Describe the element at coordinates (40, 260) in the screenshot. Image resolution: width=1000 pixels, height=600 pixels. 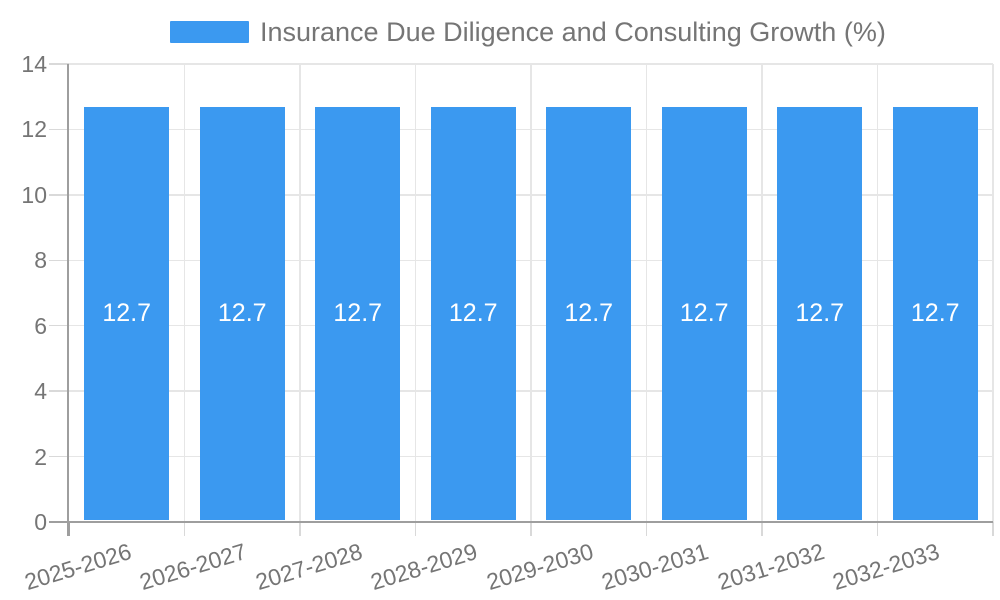
I see `y-axis-label: 8` at that location.